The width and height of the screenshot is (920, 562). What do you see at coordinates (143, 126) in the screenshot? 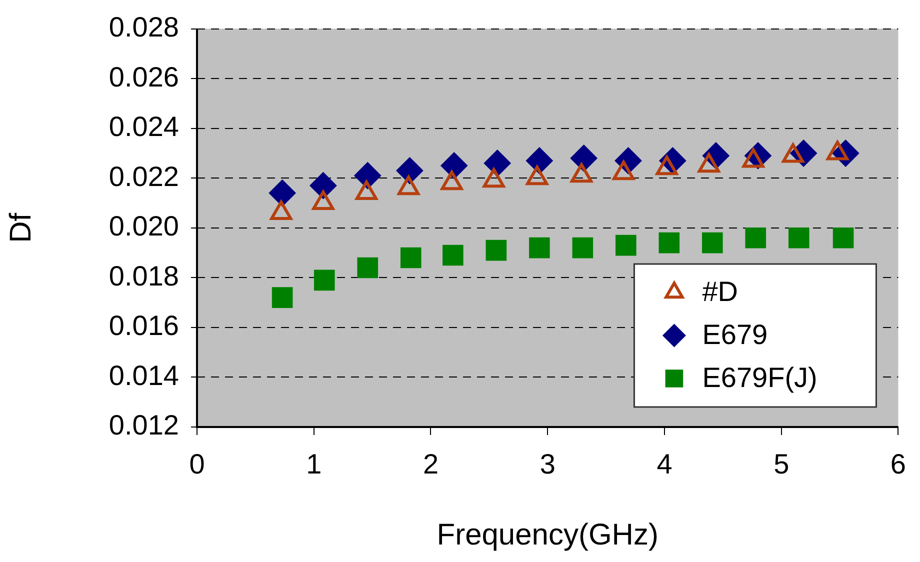
I see `y-tick-label: 0.024` at bounding box center [143, 126].